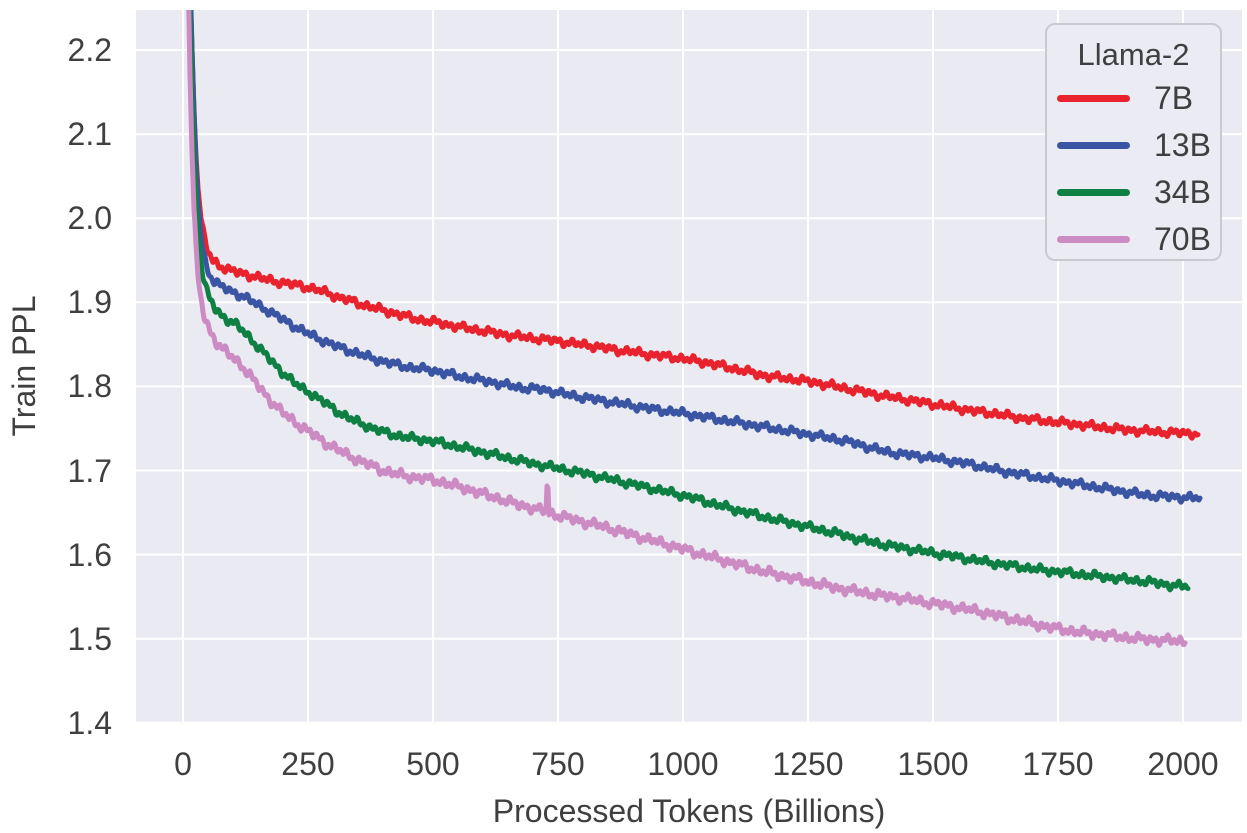  What do you see at coordinates (558, 764) in the screenshot?
I see `x-tick-label: 750` at bounding box center [558, 764].